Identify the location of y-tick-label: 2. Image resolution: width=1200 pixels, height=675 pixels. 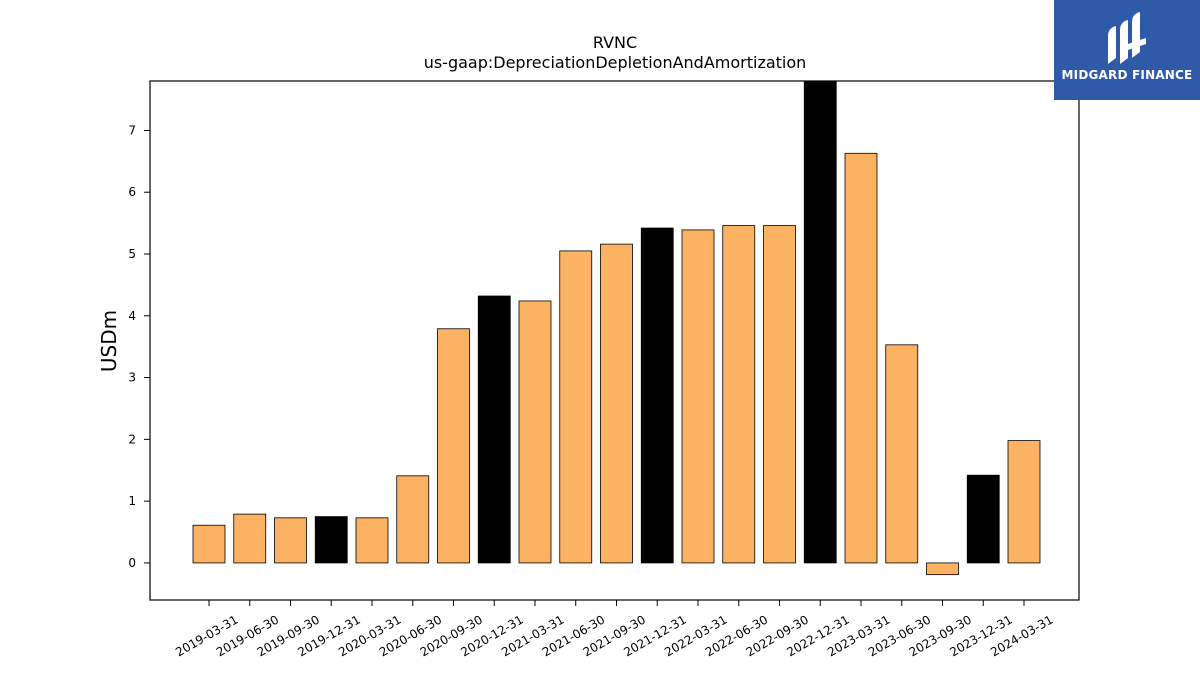
(132, 439).